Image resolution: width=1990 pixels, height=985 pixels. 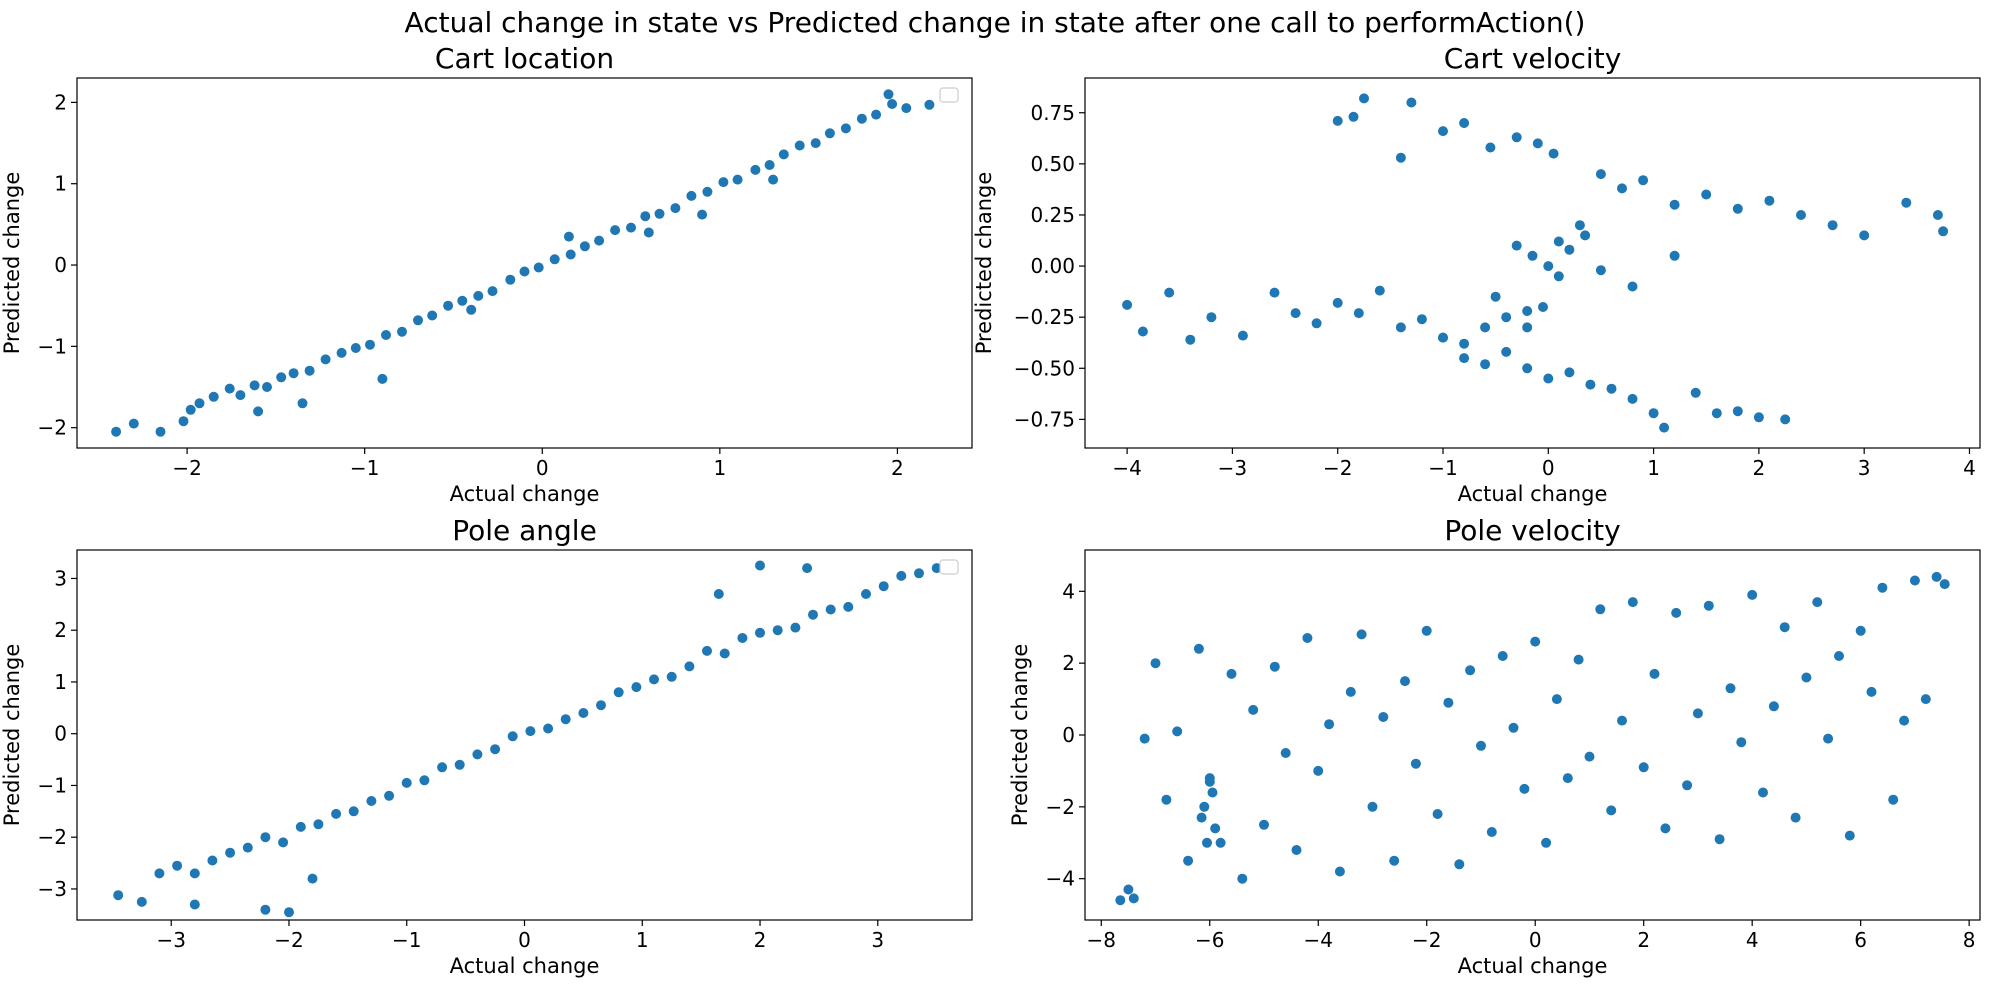 What do you see at coordinates (524, 530) in the screenshot?
I see `pole-angle-title: Pole angle` at bounding box center [524, 530].